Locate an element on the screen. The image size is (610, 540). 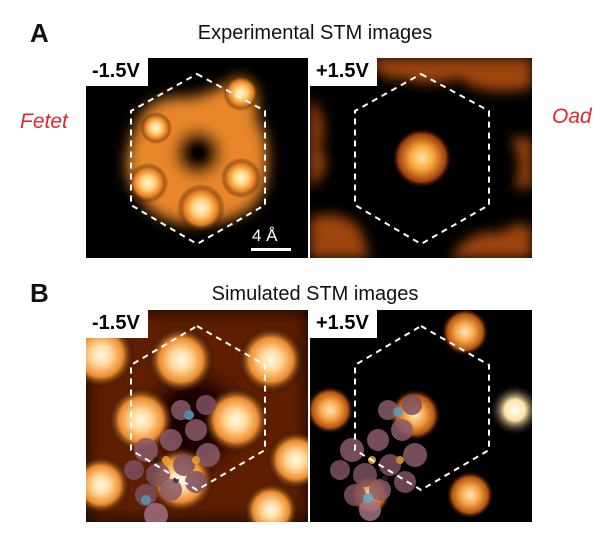
stm-experimental-positive: +1.5V is located at coordinates (421, 158).